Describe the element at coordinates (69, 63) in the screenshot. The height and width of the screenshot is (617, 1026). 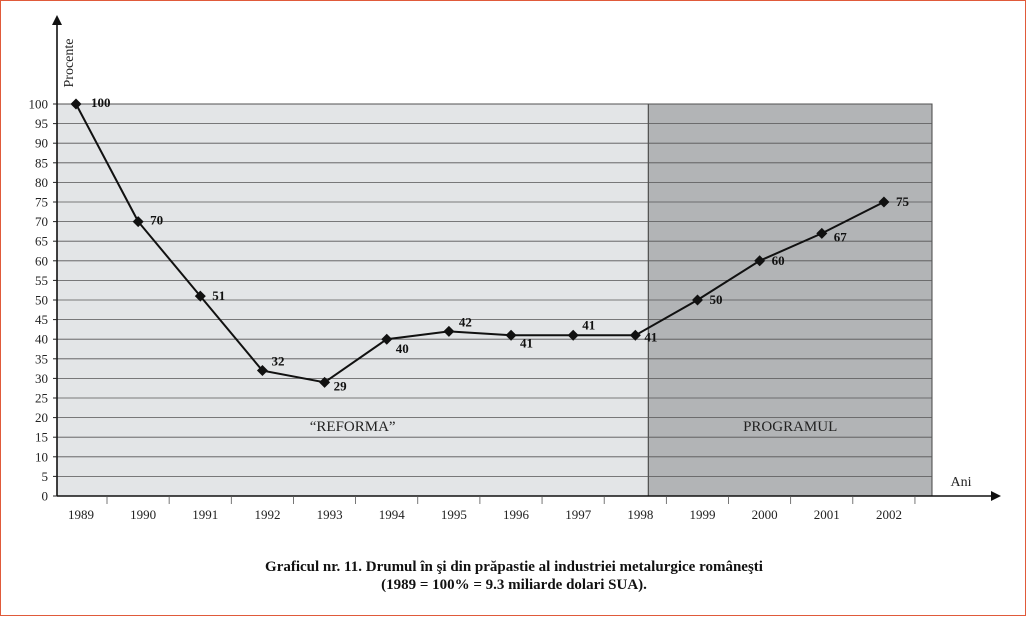
I see `y-axis-label: Procente` at that location.